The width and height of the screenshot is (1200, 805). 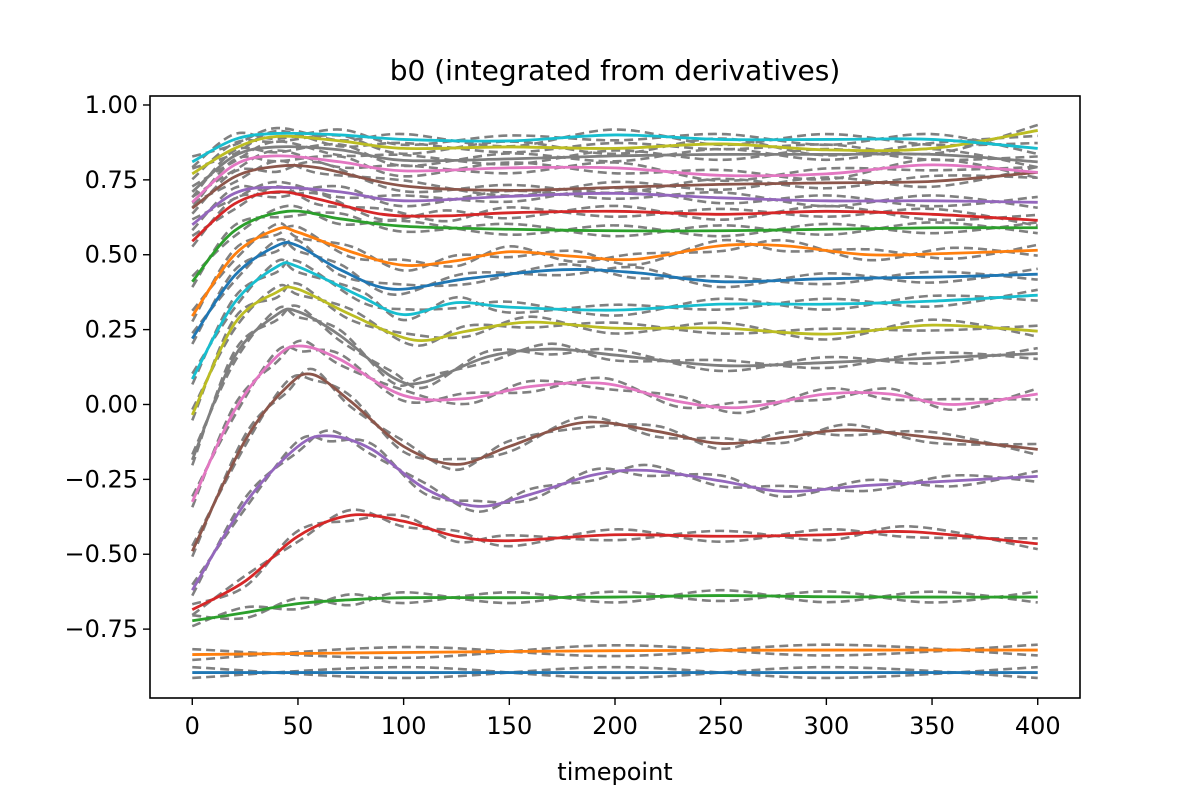 What do you see at coordinates (509, 726) in the screenshot?
I see `x-tick-label: 150` at bounding box center [509, 726].